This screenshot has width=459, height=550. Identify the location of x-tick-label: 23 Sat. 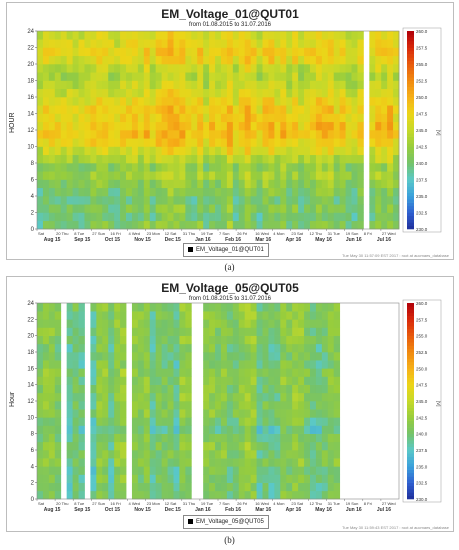
(297, 233).